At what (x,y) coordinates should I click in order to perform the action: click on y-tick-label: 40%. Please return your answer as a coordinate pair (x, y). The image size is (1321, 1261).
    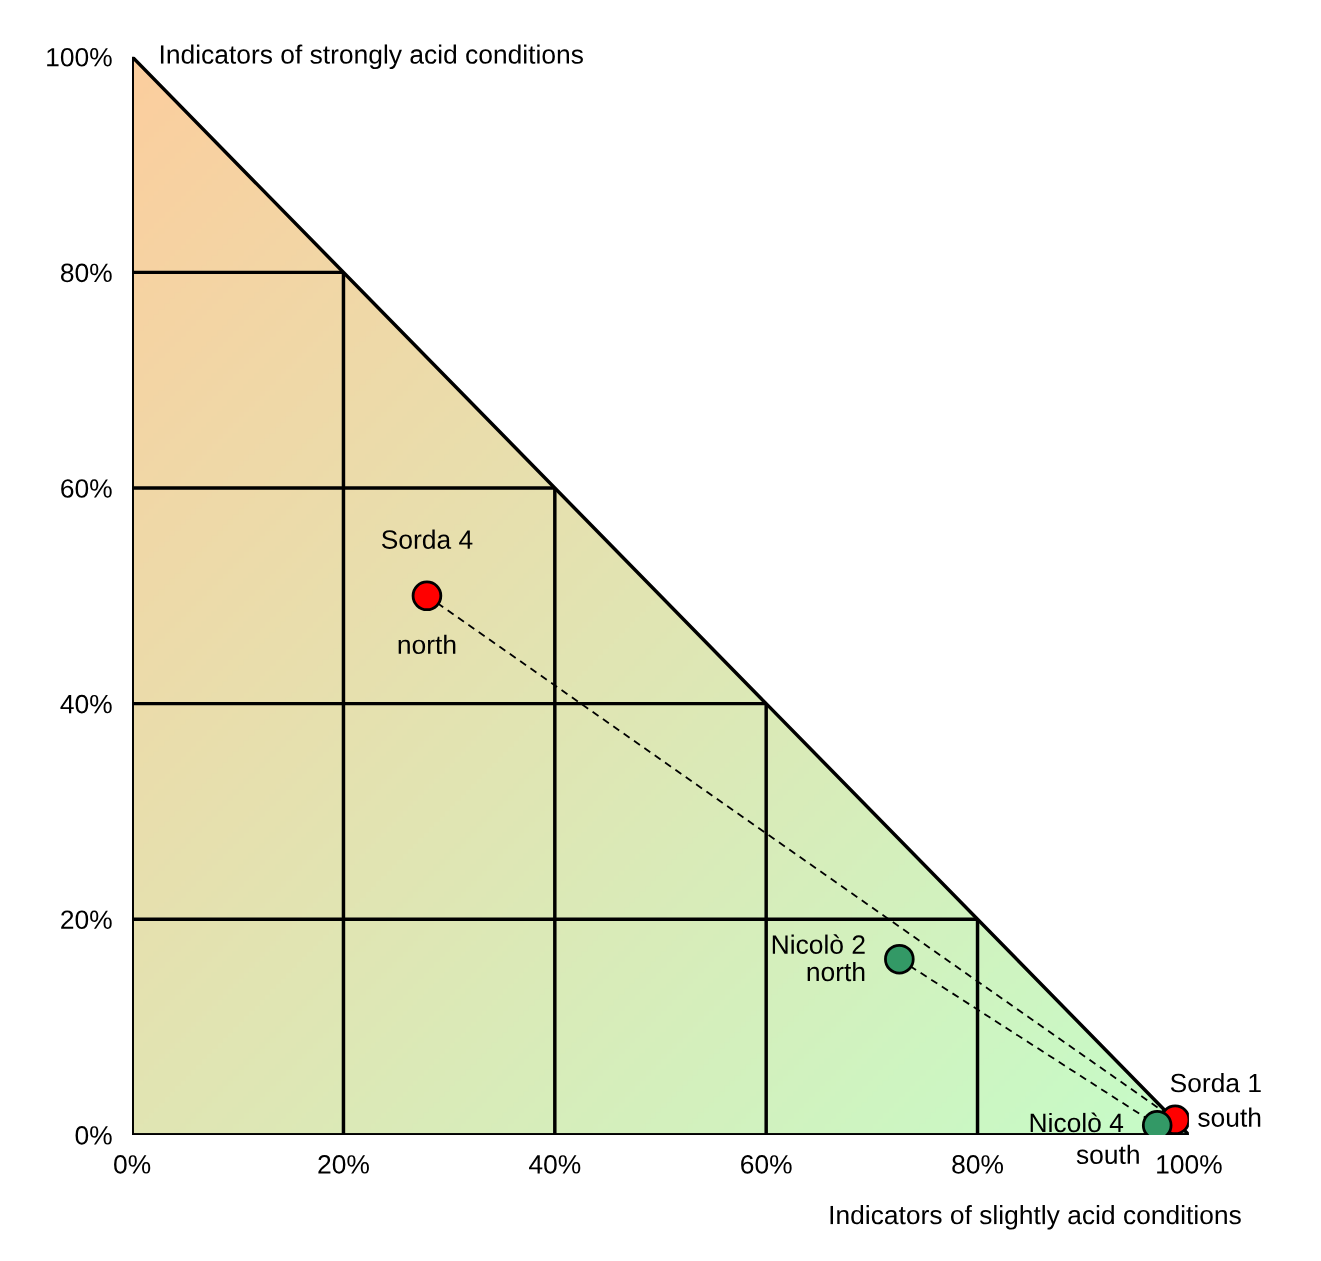
    Looking at the image, I should click on (86, 704).